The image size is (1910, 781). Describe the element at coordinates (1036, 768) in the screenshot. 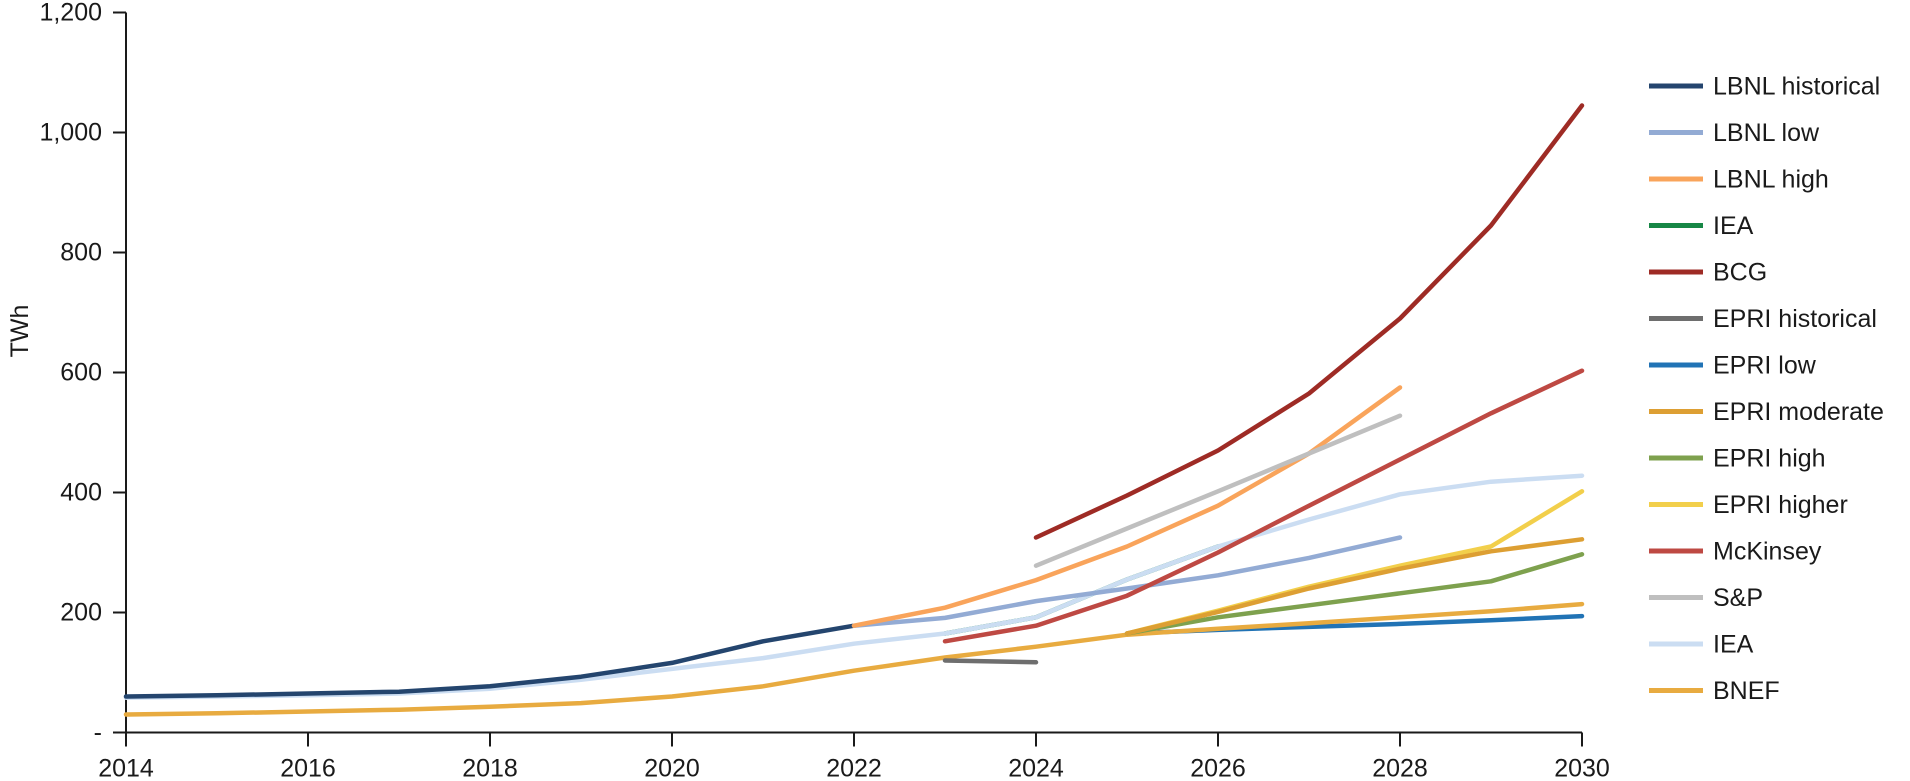

I see `x-axis-tick-label: 2024` at that location.